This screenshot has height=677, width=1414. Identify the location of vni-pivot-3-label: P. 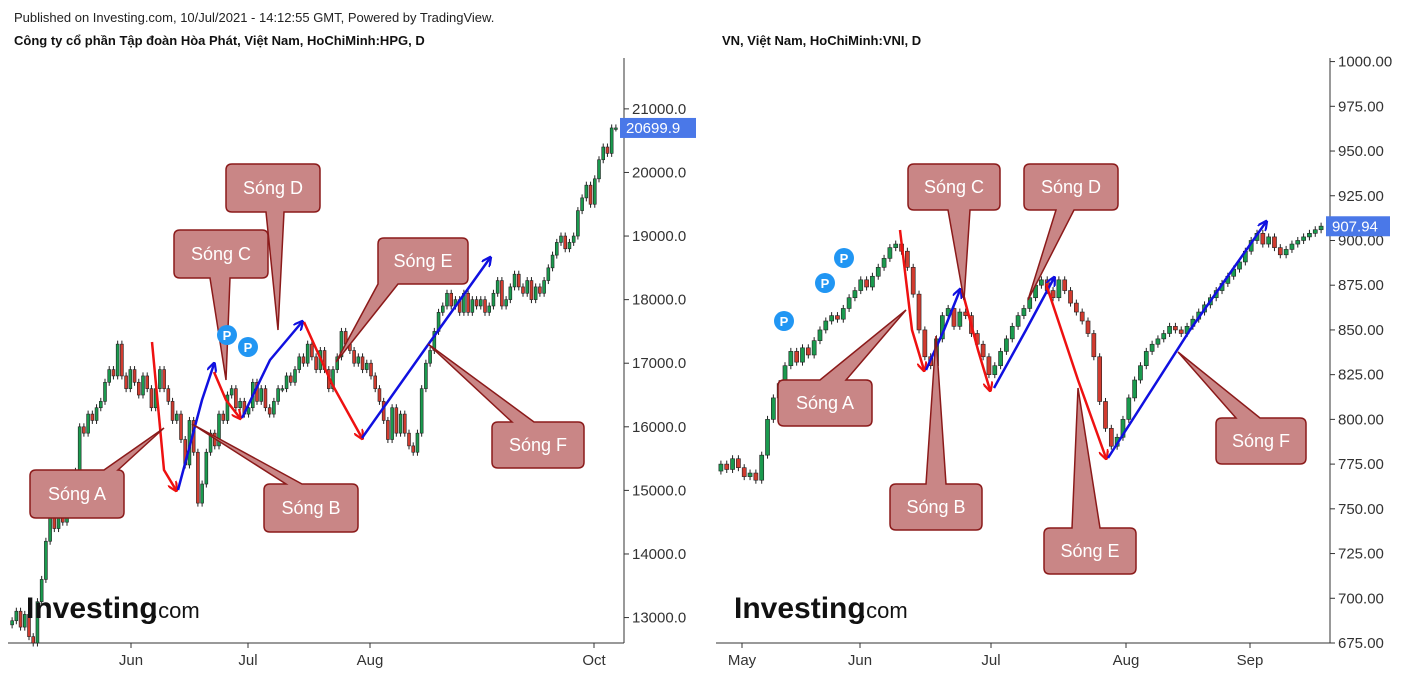
(844, 258).